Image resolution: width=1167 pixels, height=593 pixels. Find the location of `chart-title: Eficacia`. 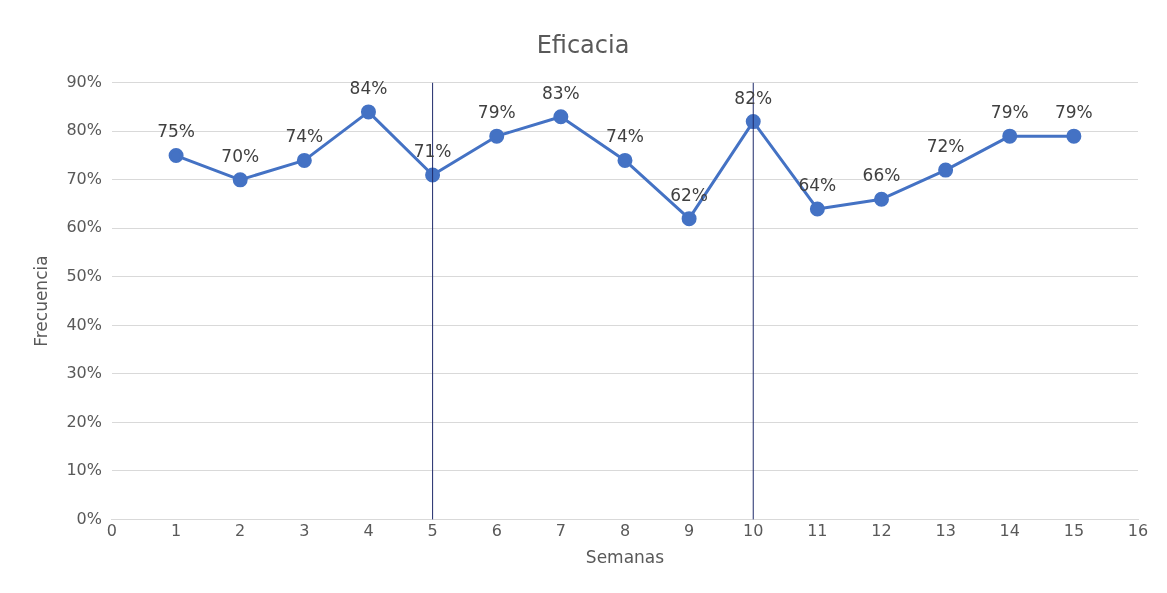

chart-title: Eficacia is located at coordinates (583, 44).